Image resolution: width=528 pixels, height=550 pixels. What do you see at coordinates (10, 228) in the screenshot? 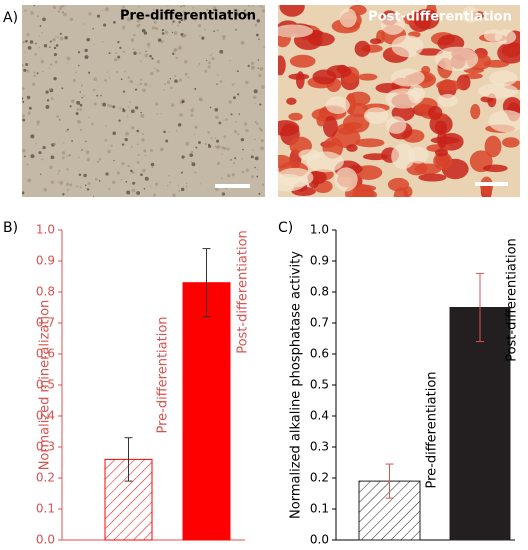
I see `panel-label: B)` at bounding box center [10, 228].